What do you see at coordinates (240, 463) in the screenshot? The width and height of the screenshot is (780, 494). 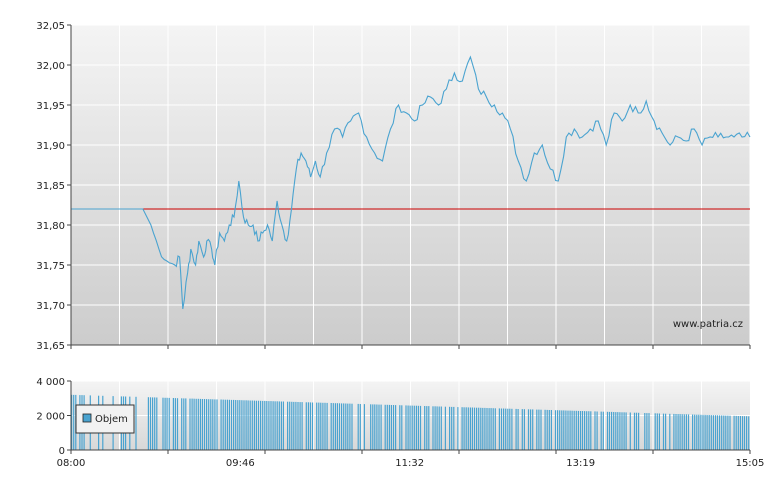 I see `x-tick-label: 09:46` at bounding box center [240, 463].